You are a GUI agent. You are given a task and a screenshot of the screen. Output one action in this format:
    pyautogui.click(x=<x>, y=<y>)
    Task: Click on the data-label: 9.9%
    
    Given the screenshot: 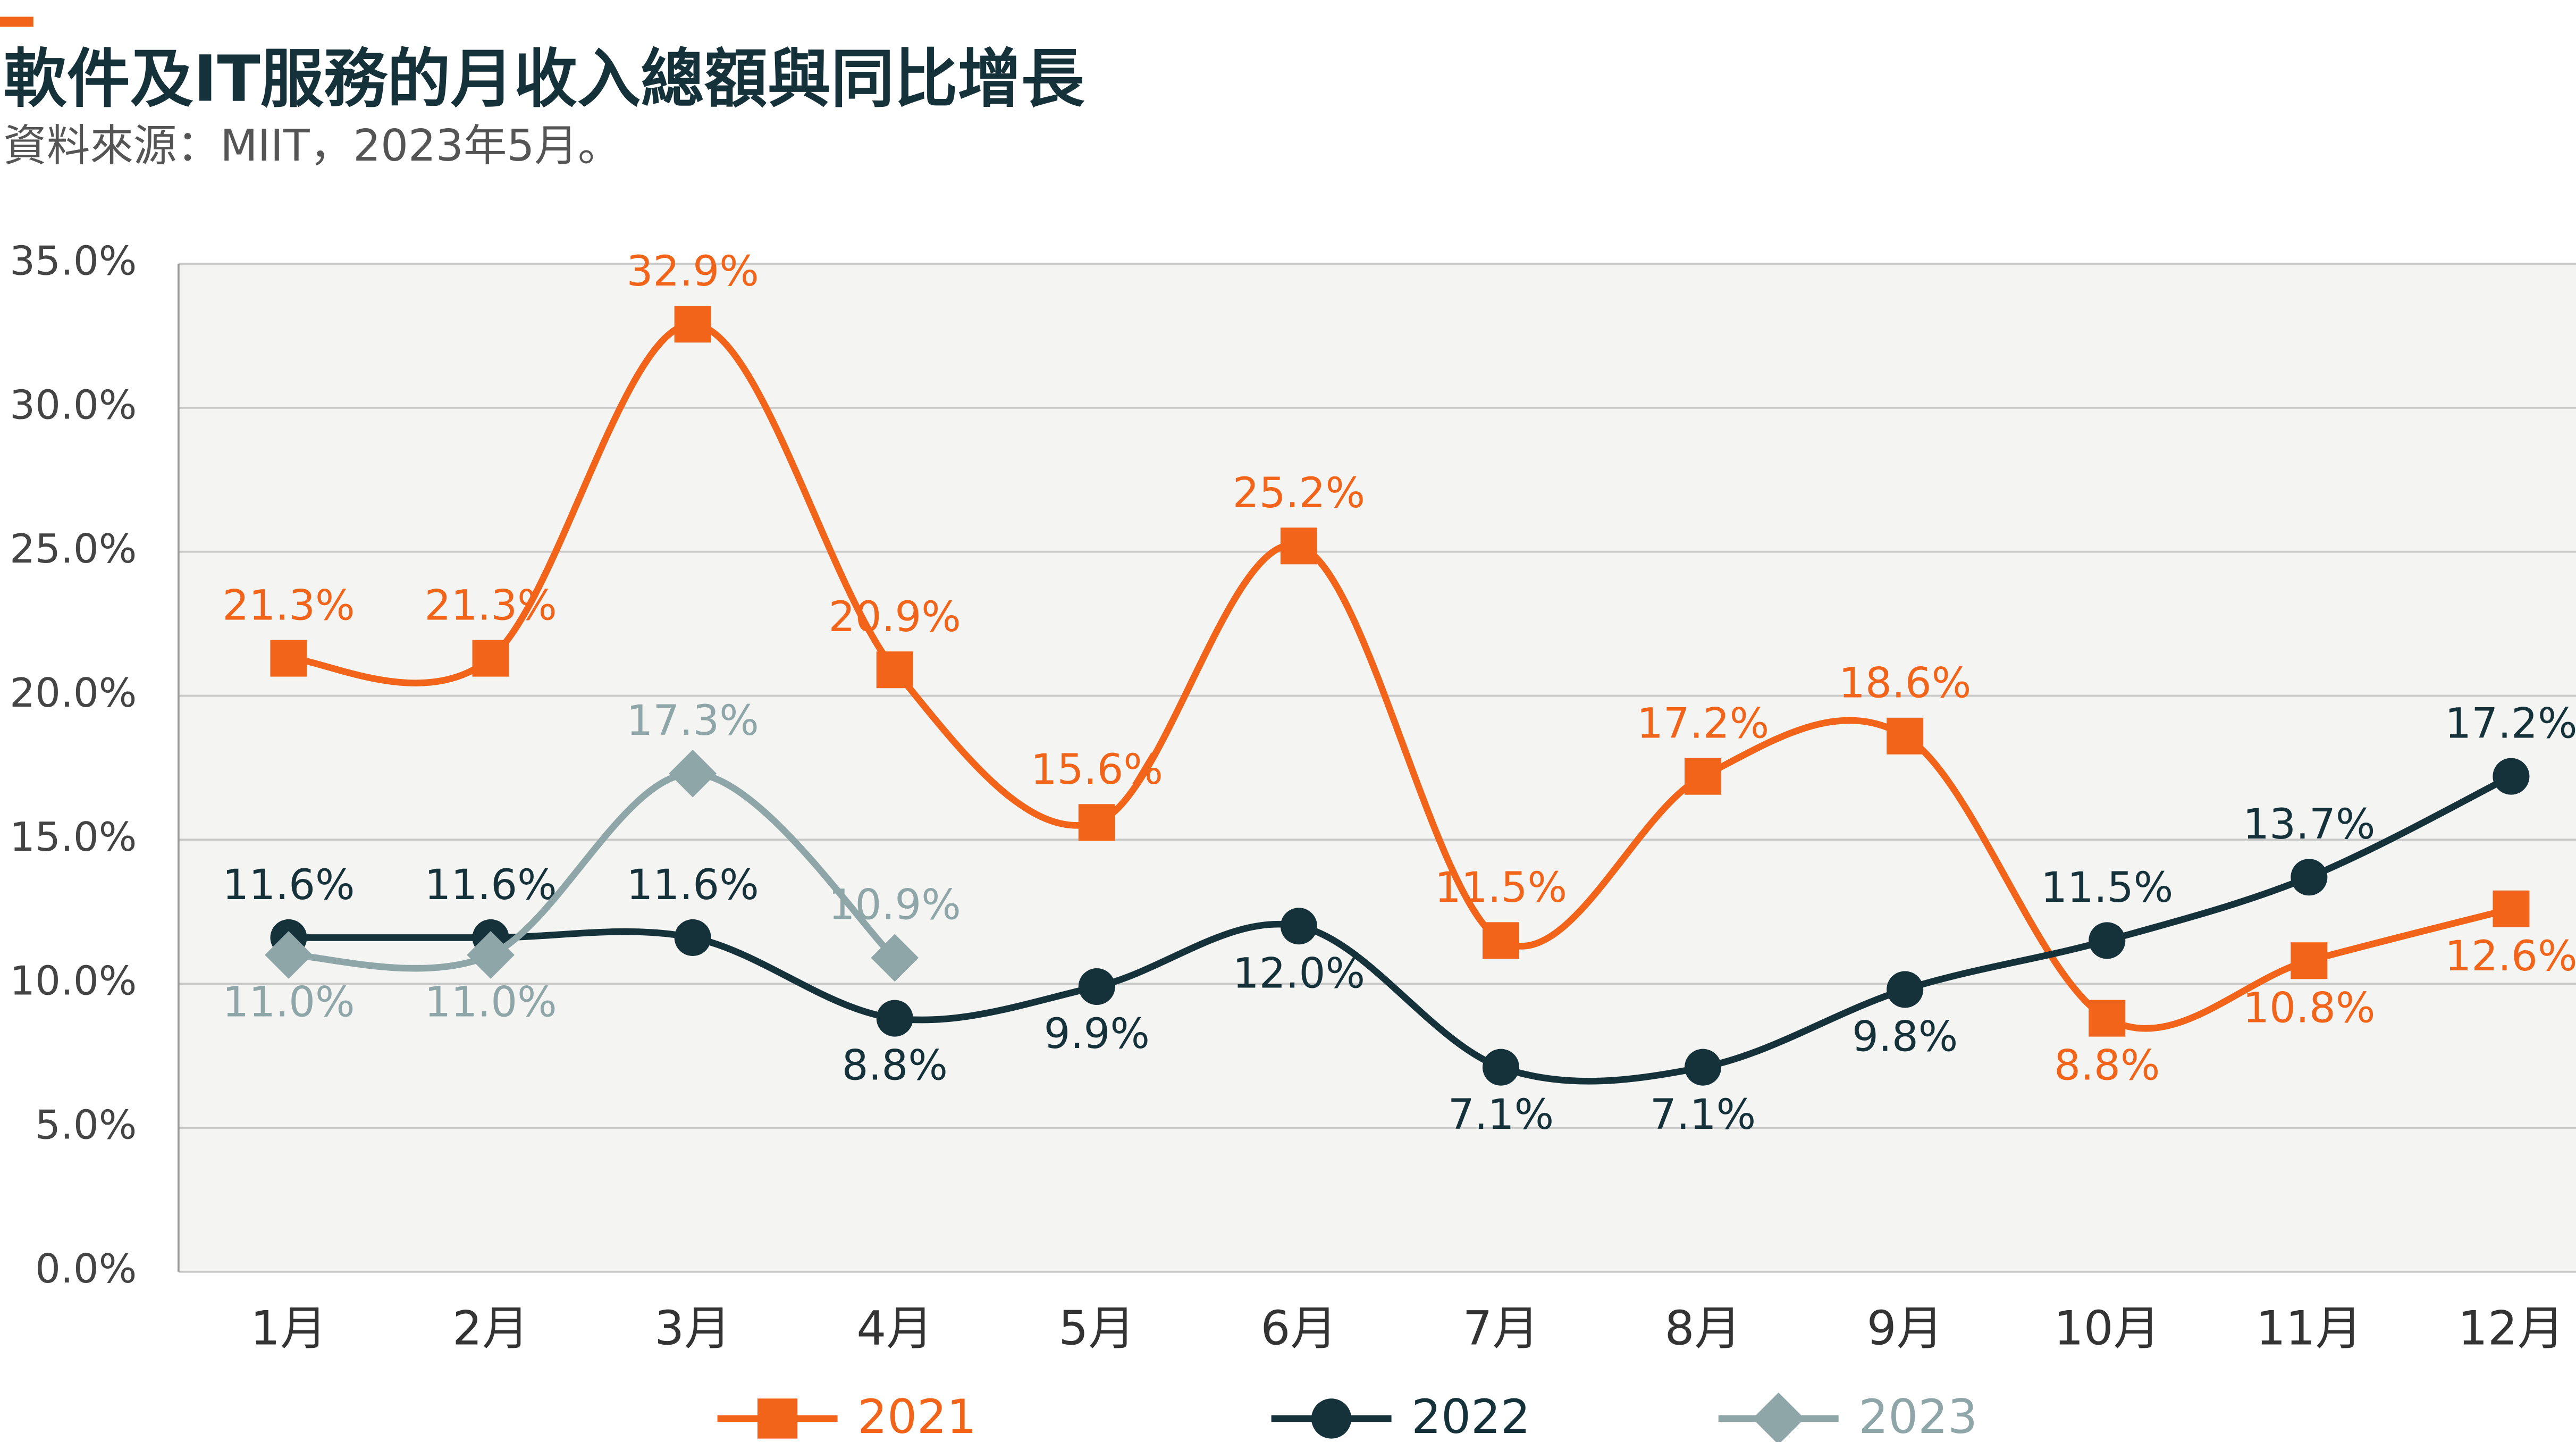 What is the action you would take?
    pyautogui.click(x=1097, y=1033)
    